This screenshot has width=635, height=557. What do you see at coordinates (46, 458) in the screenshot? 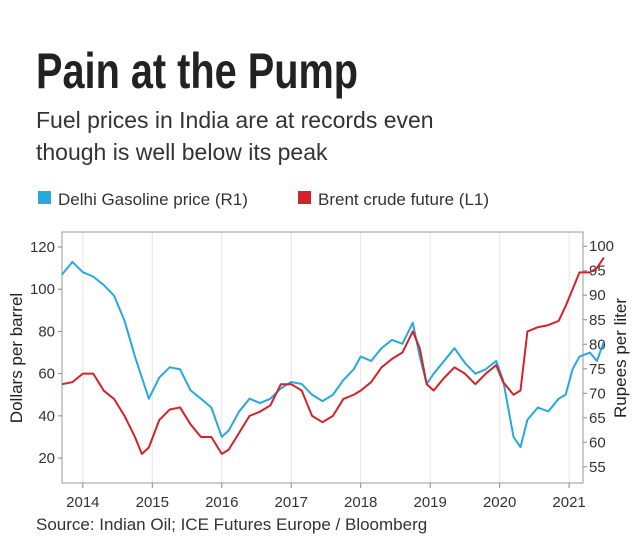
I see `y-tick-label: 20` at bounding box center [46, 458].